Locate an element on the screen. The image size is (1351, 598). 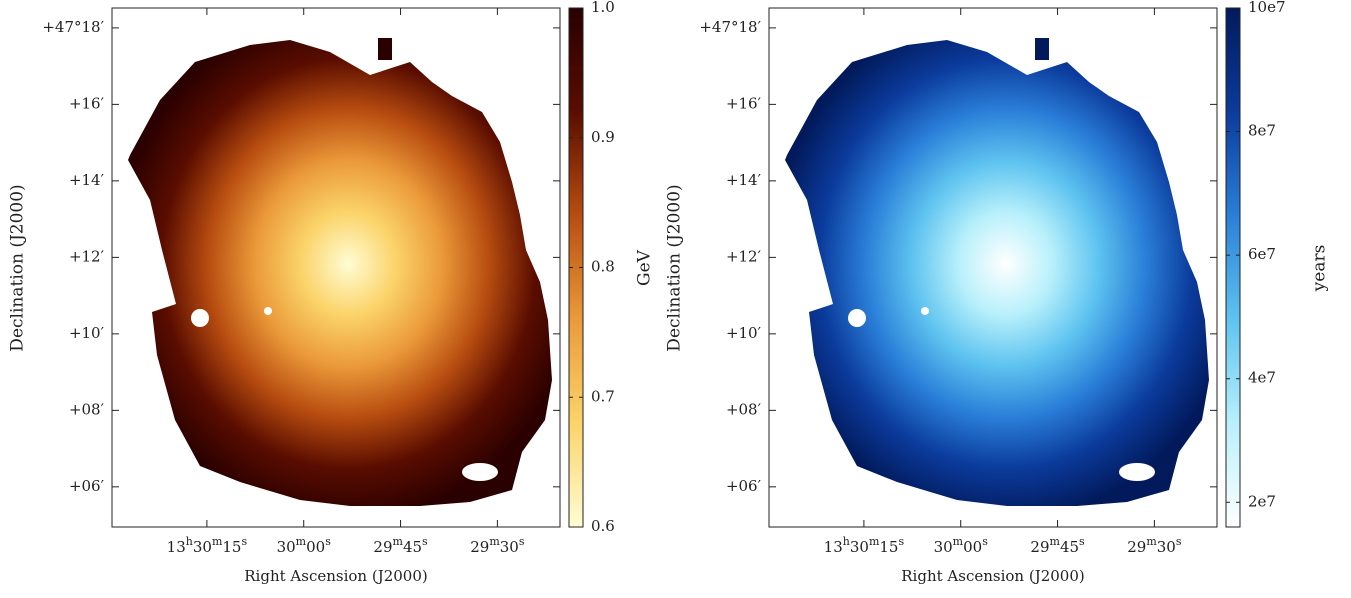
colorbar-tick-label: 10e7 is located at coordinates (1267, 8).